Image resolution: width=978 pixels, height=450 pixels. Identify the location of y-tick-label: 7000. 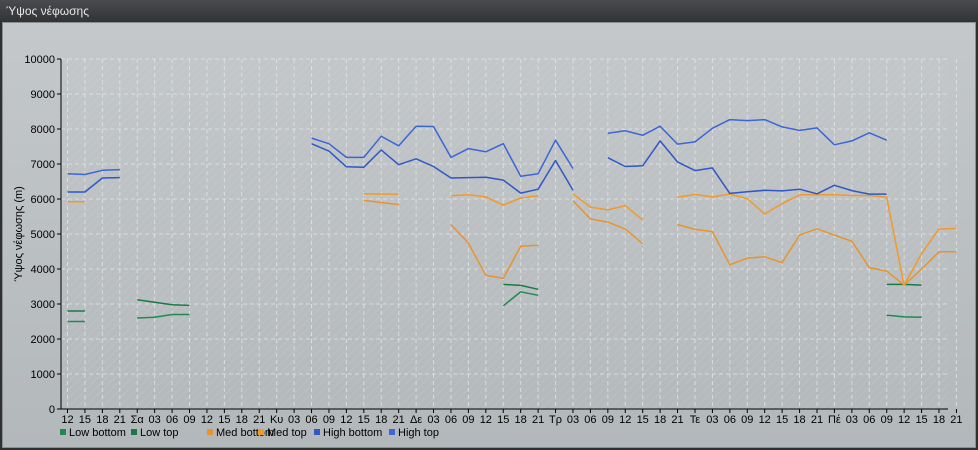
(43, 165).